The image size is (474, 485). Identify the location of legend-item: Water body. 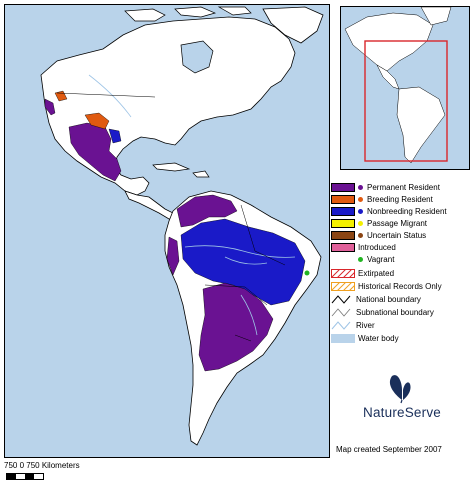
(365, 338).